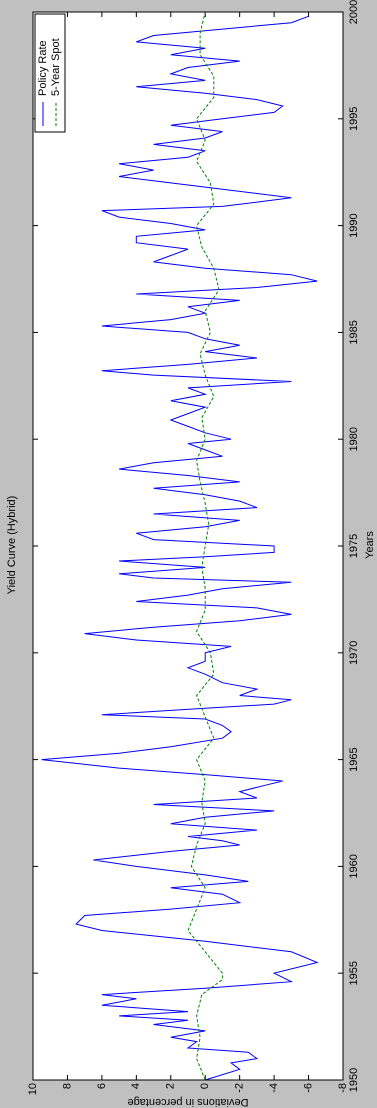  What do you see at coordinates (343, 1088) in the screenshot?
I see `y-tick-label: -8` at bounding box center [343, 1088].